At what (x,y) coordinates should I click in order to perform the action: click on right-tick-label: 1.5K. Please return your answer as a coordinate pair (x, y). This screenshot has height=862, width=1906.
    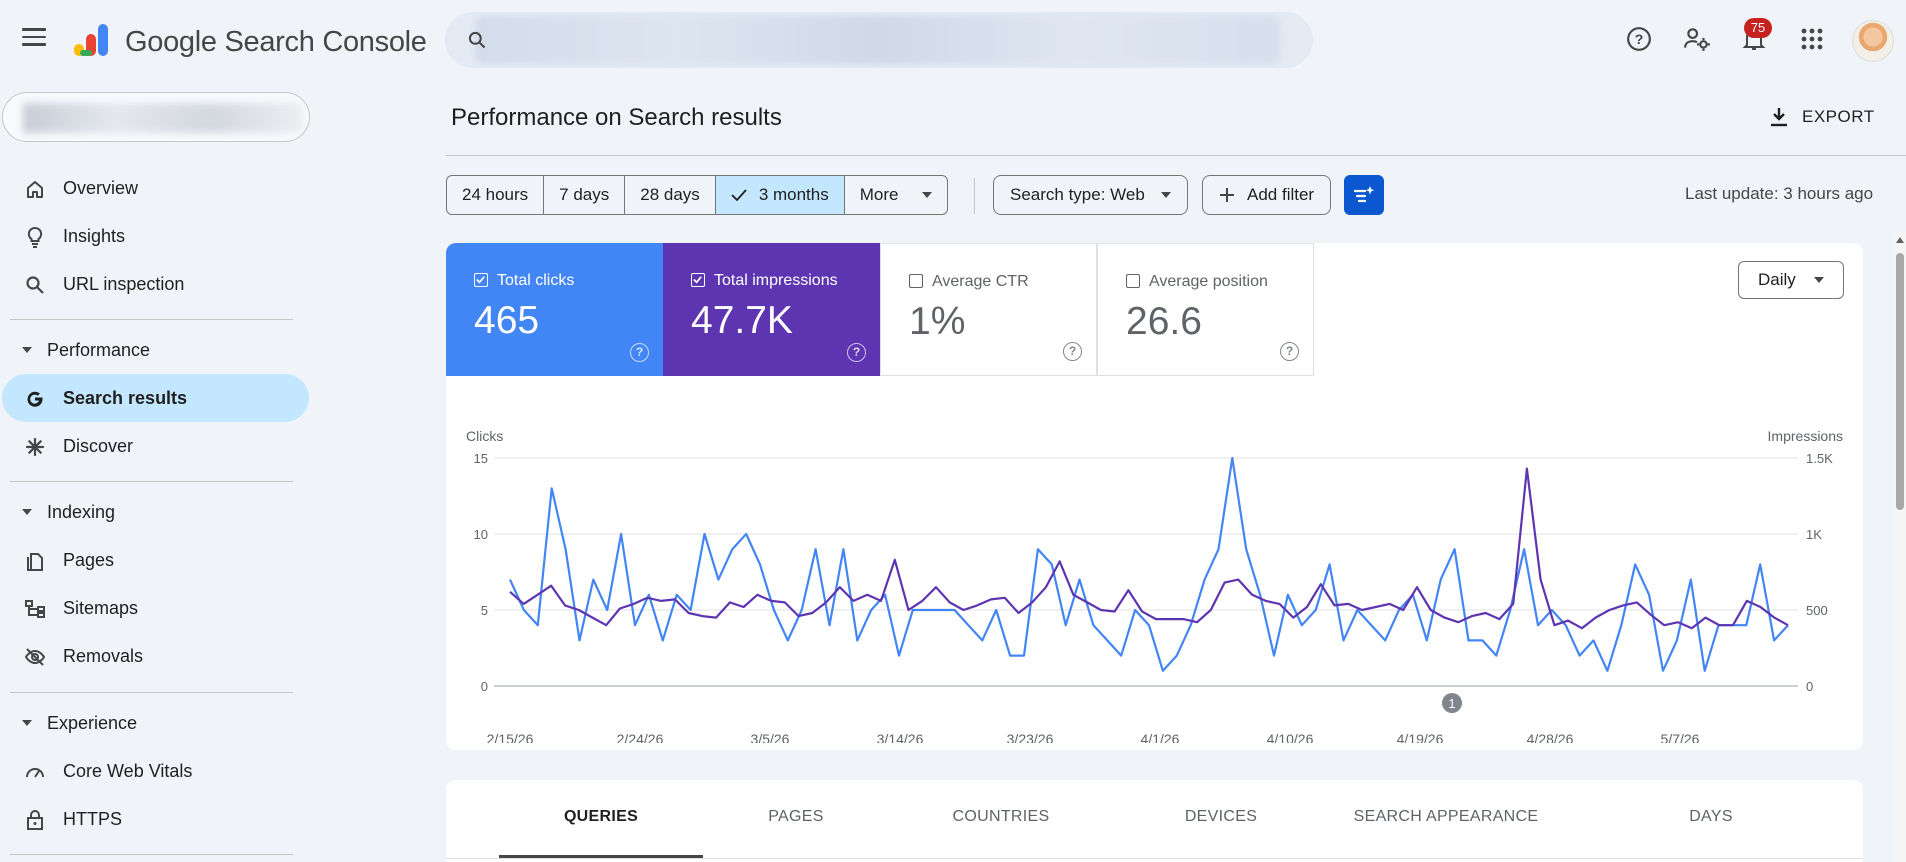
    Looking at the image, I should click on (1819, 458).